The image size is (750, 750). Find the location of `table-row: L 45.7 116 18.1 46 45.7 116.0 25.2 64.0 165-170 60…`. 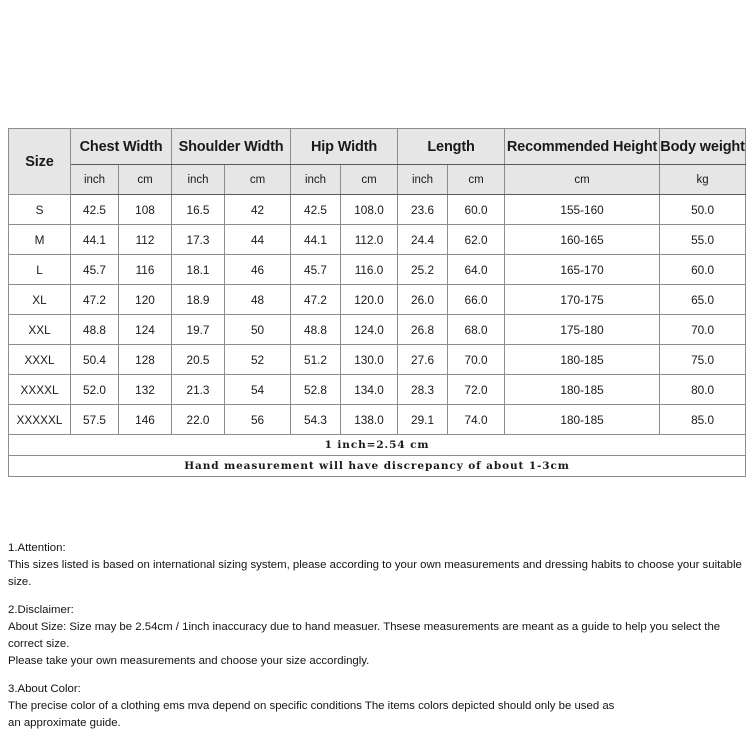

table-row: L 45.7 116 18.1 46 45.7 116.0 25.2 64.0 165-170 60… is located at coordinates (377, 269).